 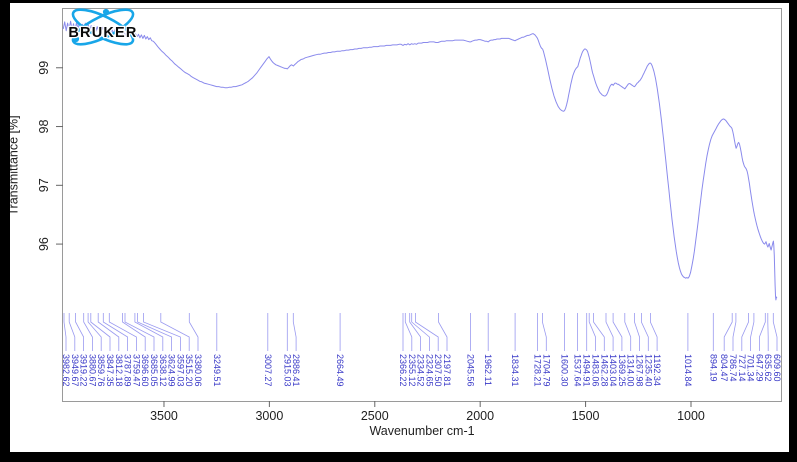 What do you see at coordinates (154, 370) in the screenshot?
I see `peak-label: 3685.05` at bounding box center [154, 370].